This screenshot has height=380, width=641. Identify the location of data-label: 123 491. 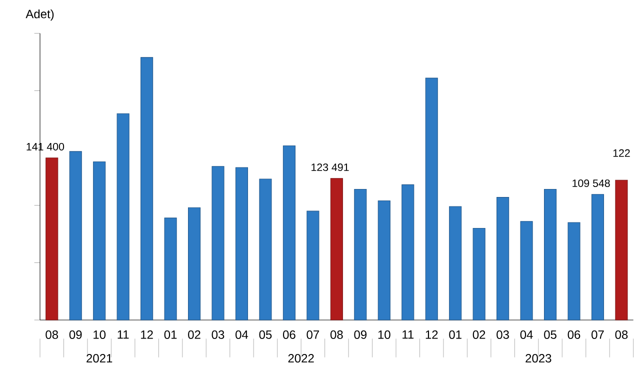
(330, 167).